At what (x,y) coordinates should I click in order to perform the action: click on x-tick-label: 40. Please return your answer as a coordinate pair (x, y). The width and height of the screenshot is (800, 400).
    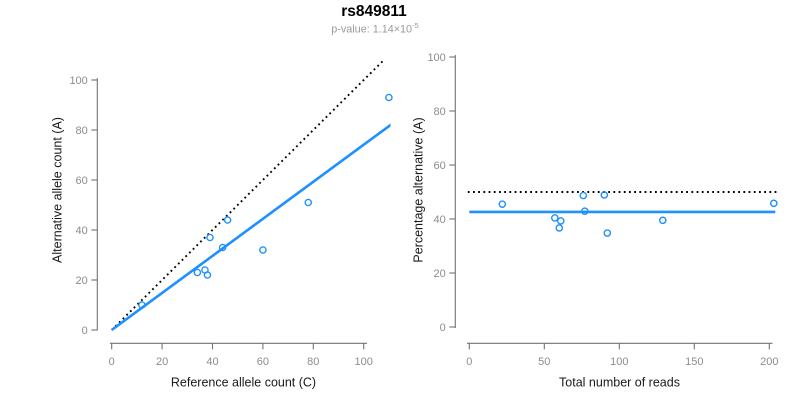
    Looking at the image, I should click on (212, 362).